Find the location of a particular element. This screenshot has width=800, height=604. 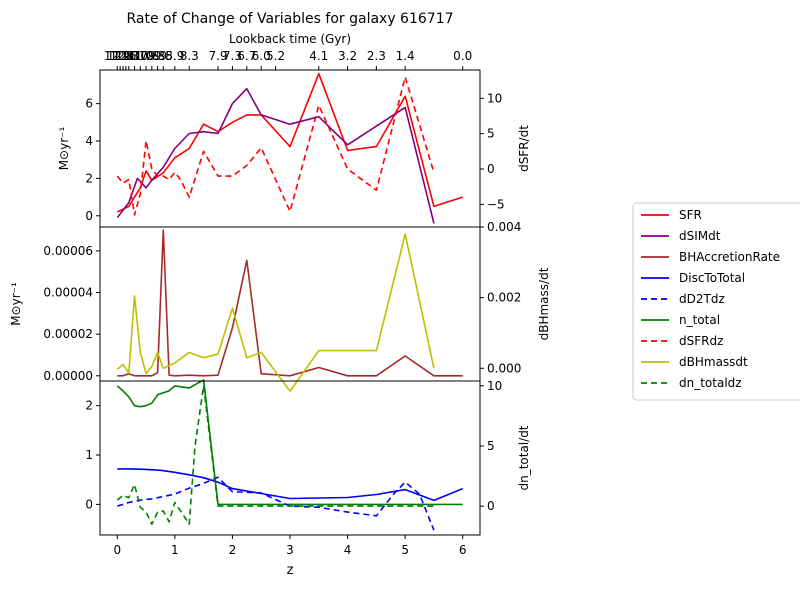

top-tick-label: 6.0 is located at coordinates (261, 56).